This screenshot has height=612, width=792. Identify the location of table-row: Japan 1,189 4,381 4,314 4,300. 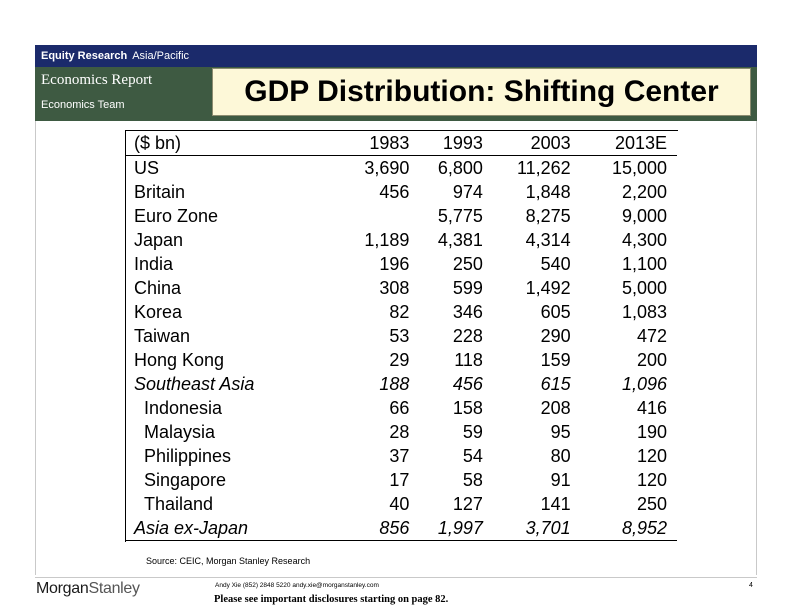
(401, 240).